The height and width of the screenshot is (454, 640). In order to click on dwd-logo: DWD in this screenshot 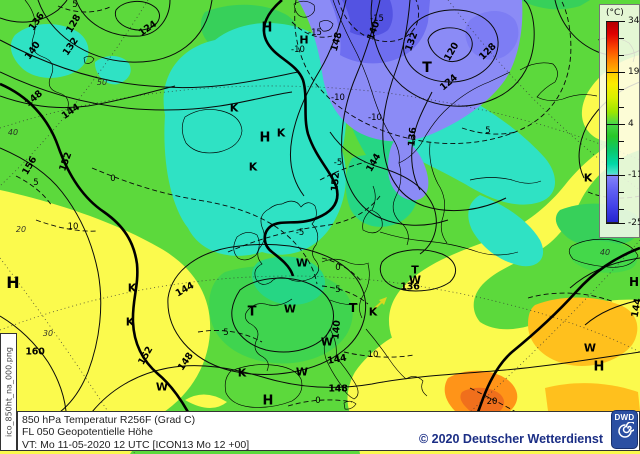, I will do `click(624, 429)`.